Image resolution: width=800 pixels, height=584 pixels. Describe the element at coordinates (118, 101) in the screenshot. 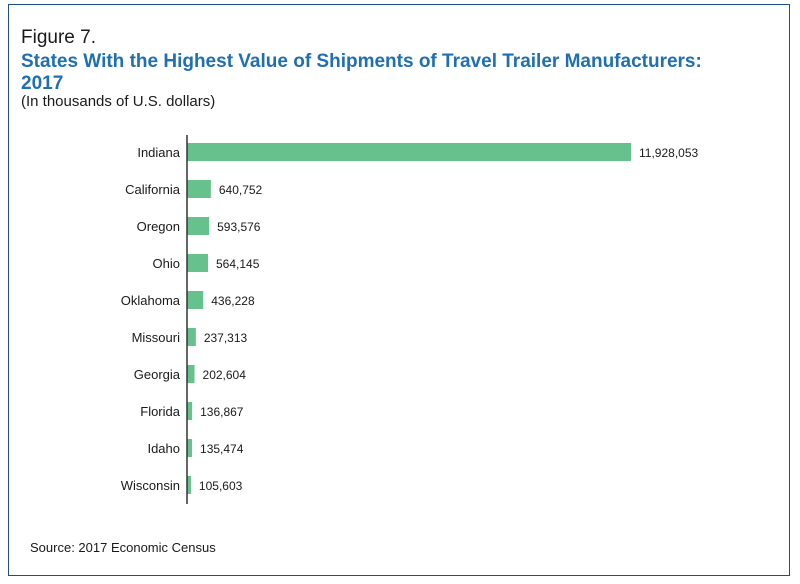

I see `chart-subtitle: (In thousands of U.S. dollars)` at that location.